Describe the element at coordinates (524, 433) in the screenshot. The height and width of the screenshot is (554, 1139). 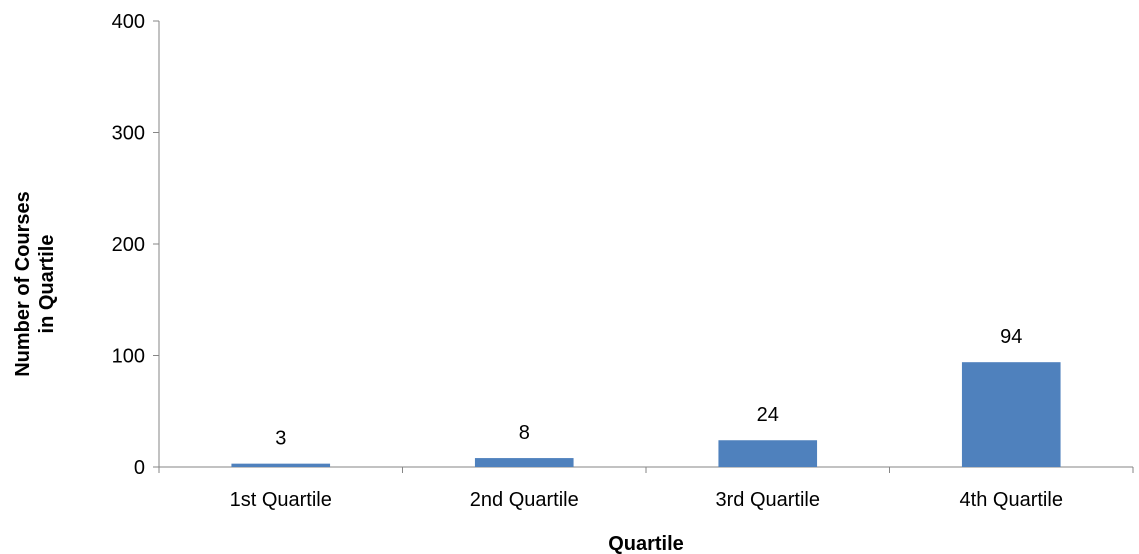
I see `data-label: 8` at that location.